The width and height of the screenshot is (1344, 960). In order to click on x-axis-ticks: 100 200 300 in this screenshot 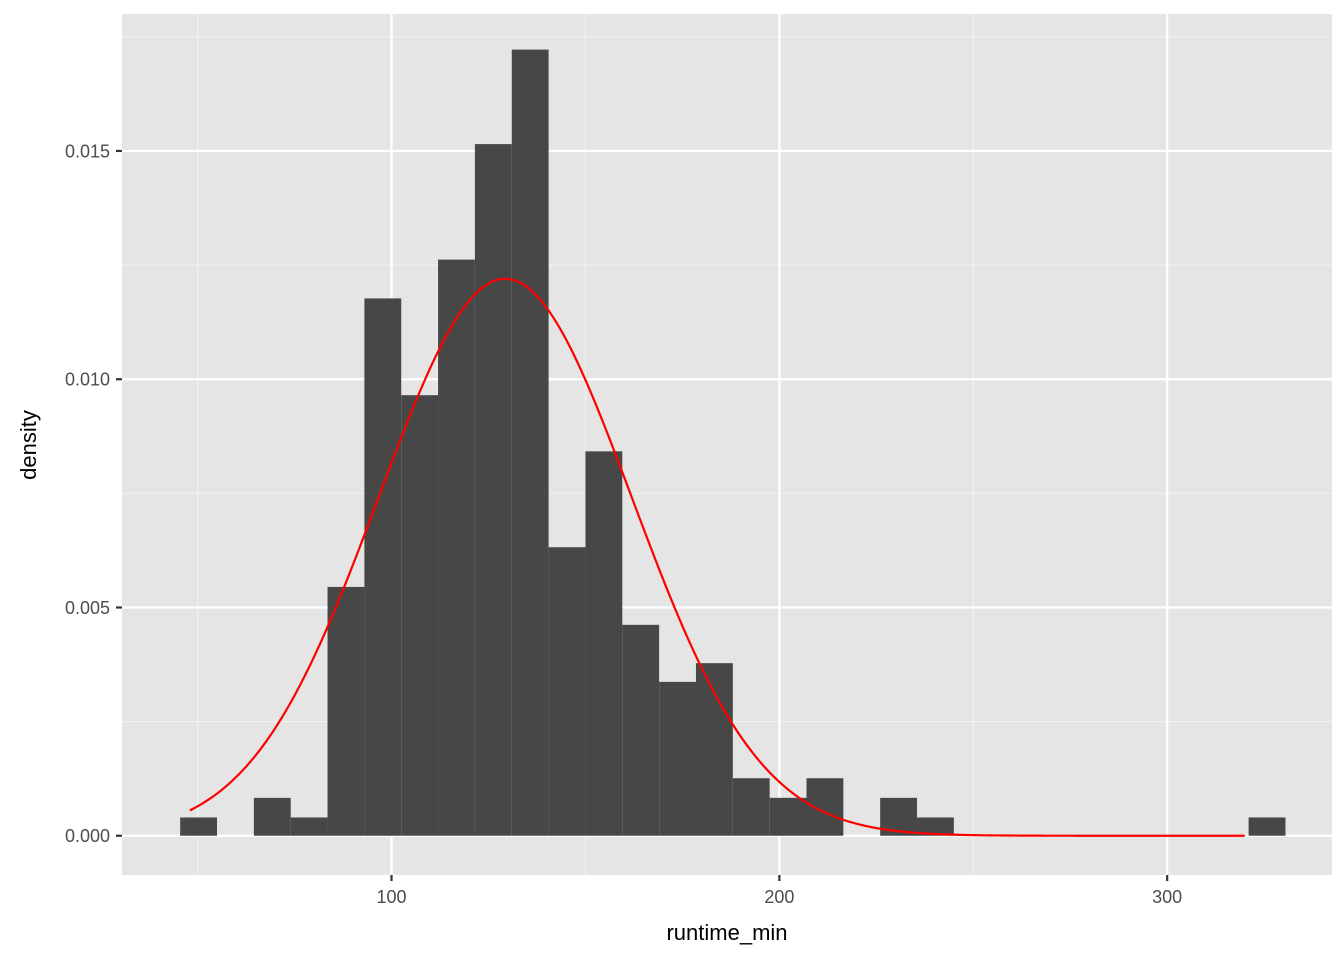, I will do `click(779, 891)`.